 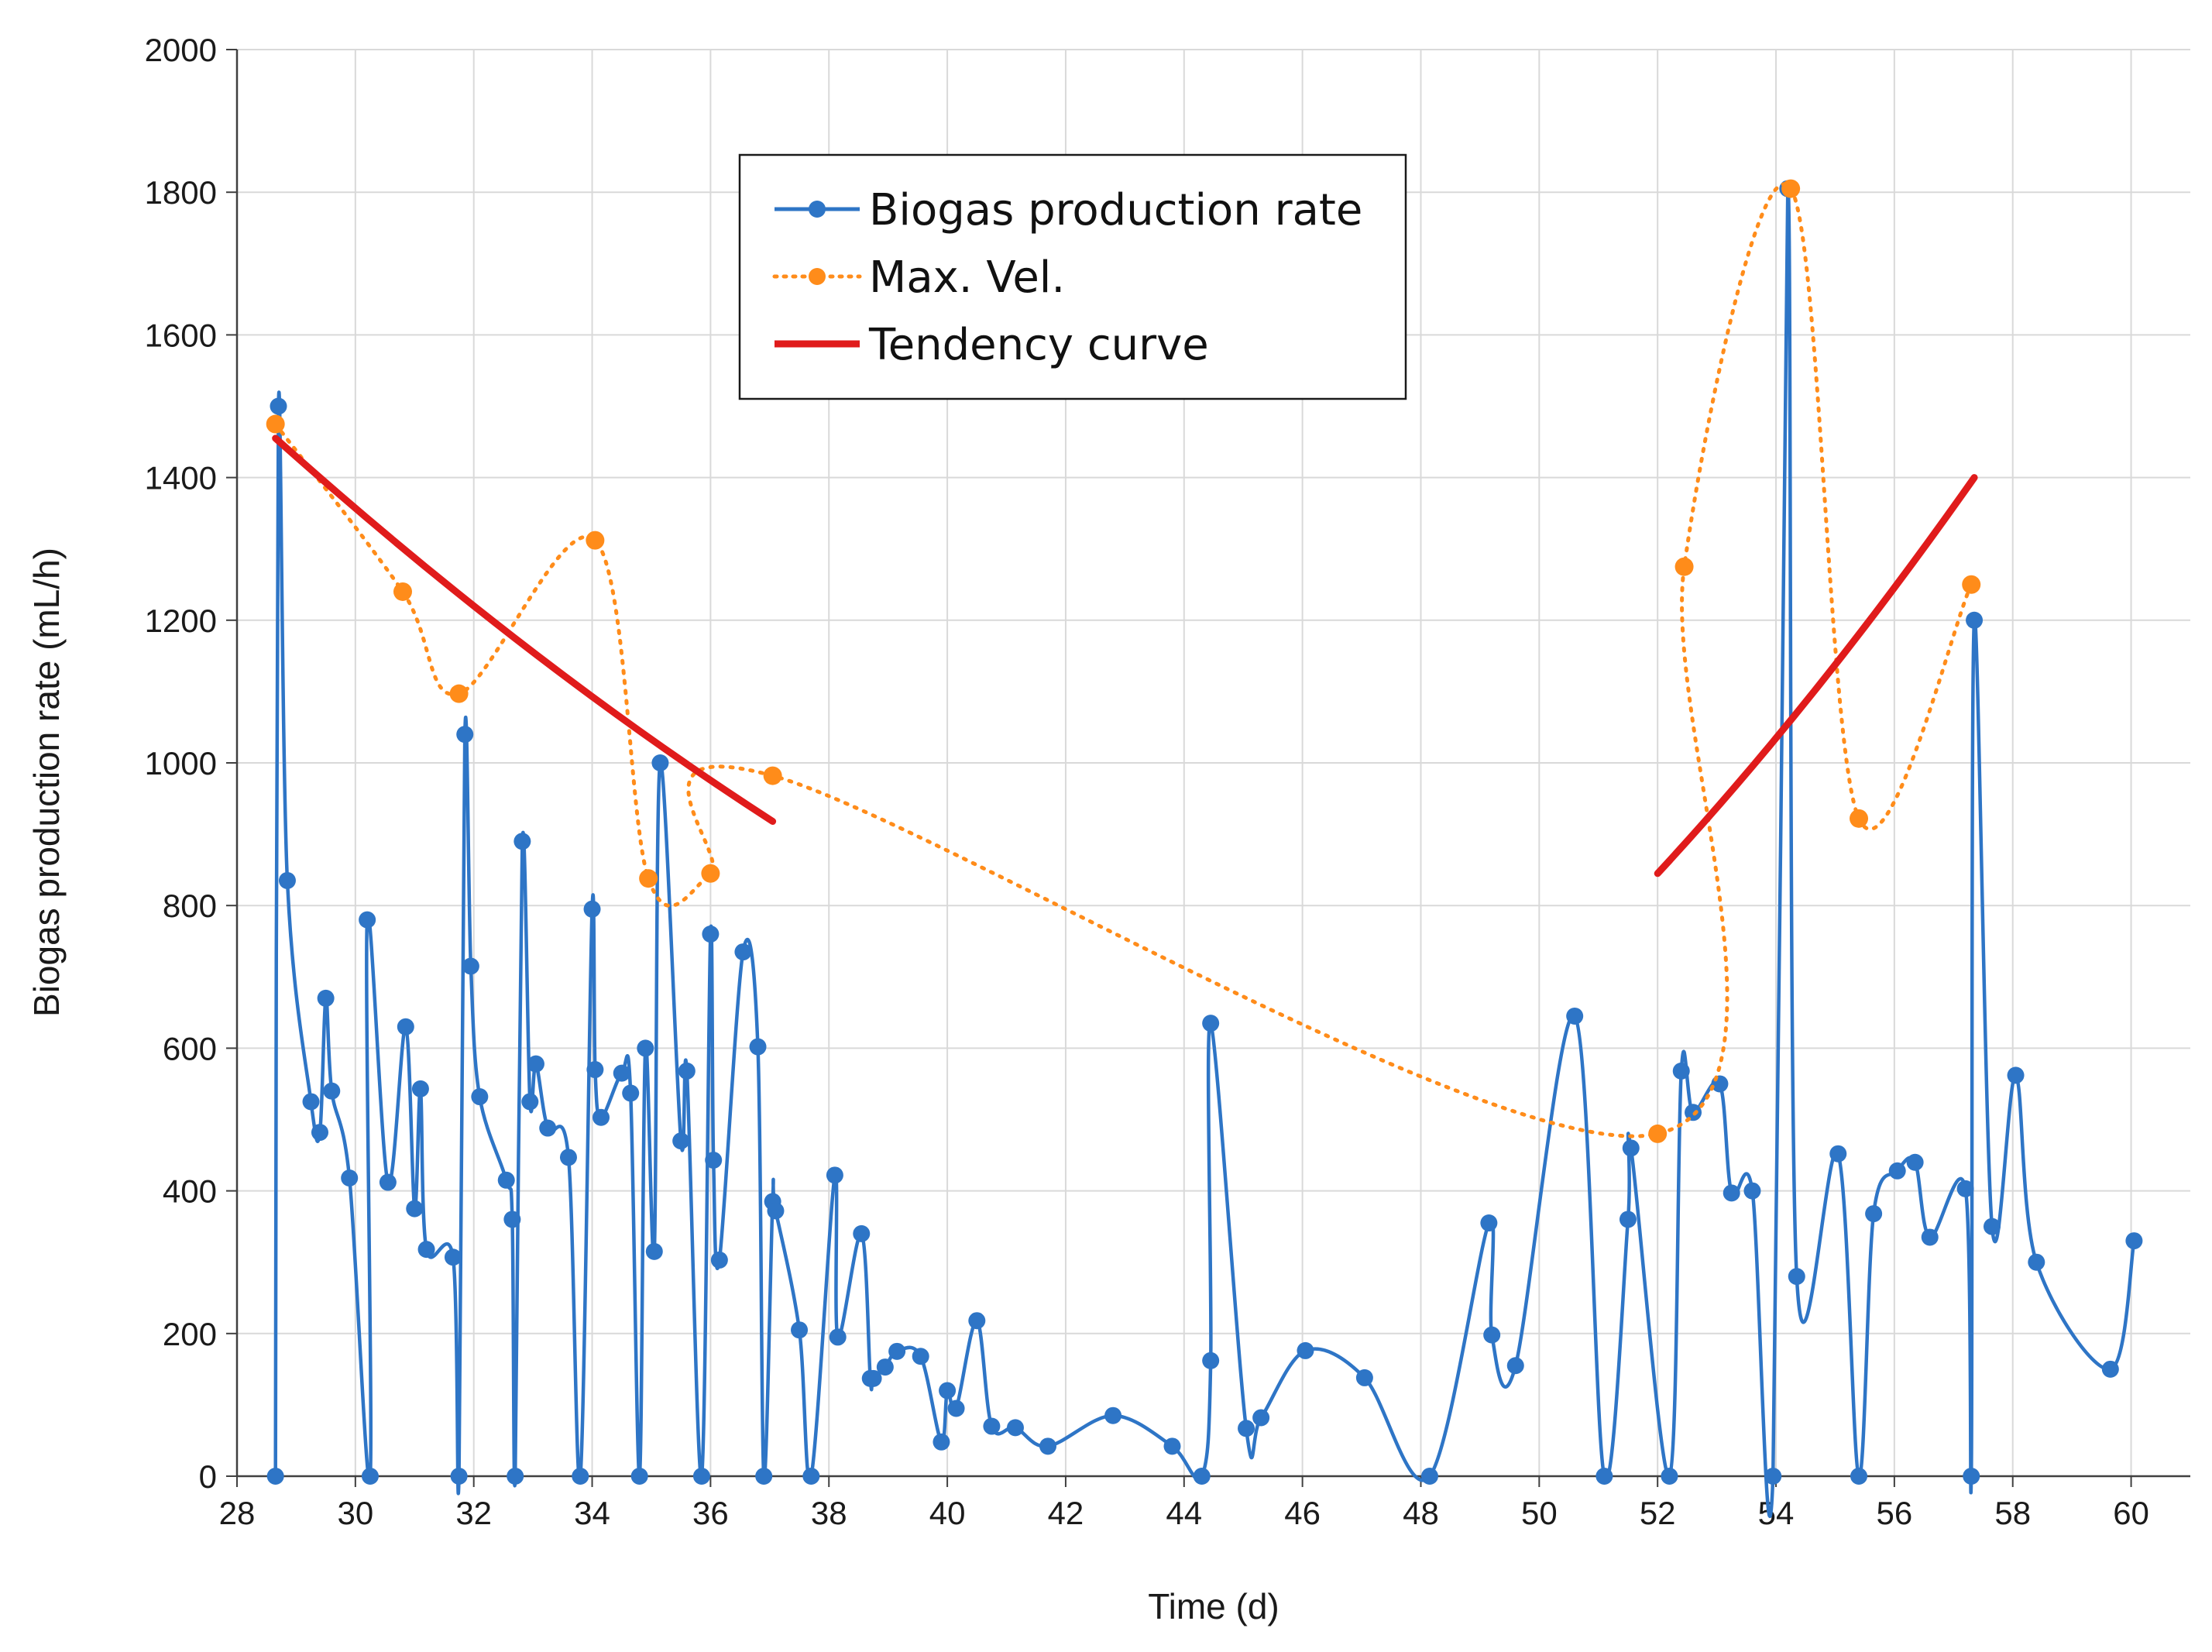 What do you see at coordinates (190, 906) in the screenshot?
I see `y-tick-label: 800` at bounding box center [190, 906].